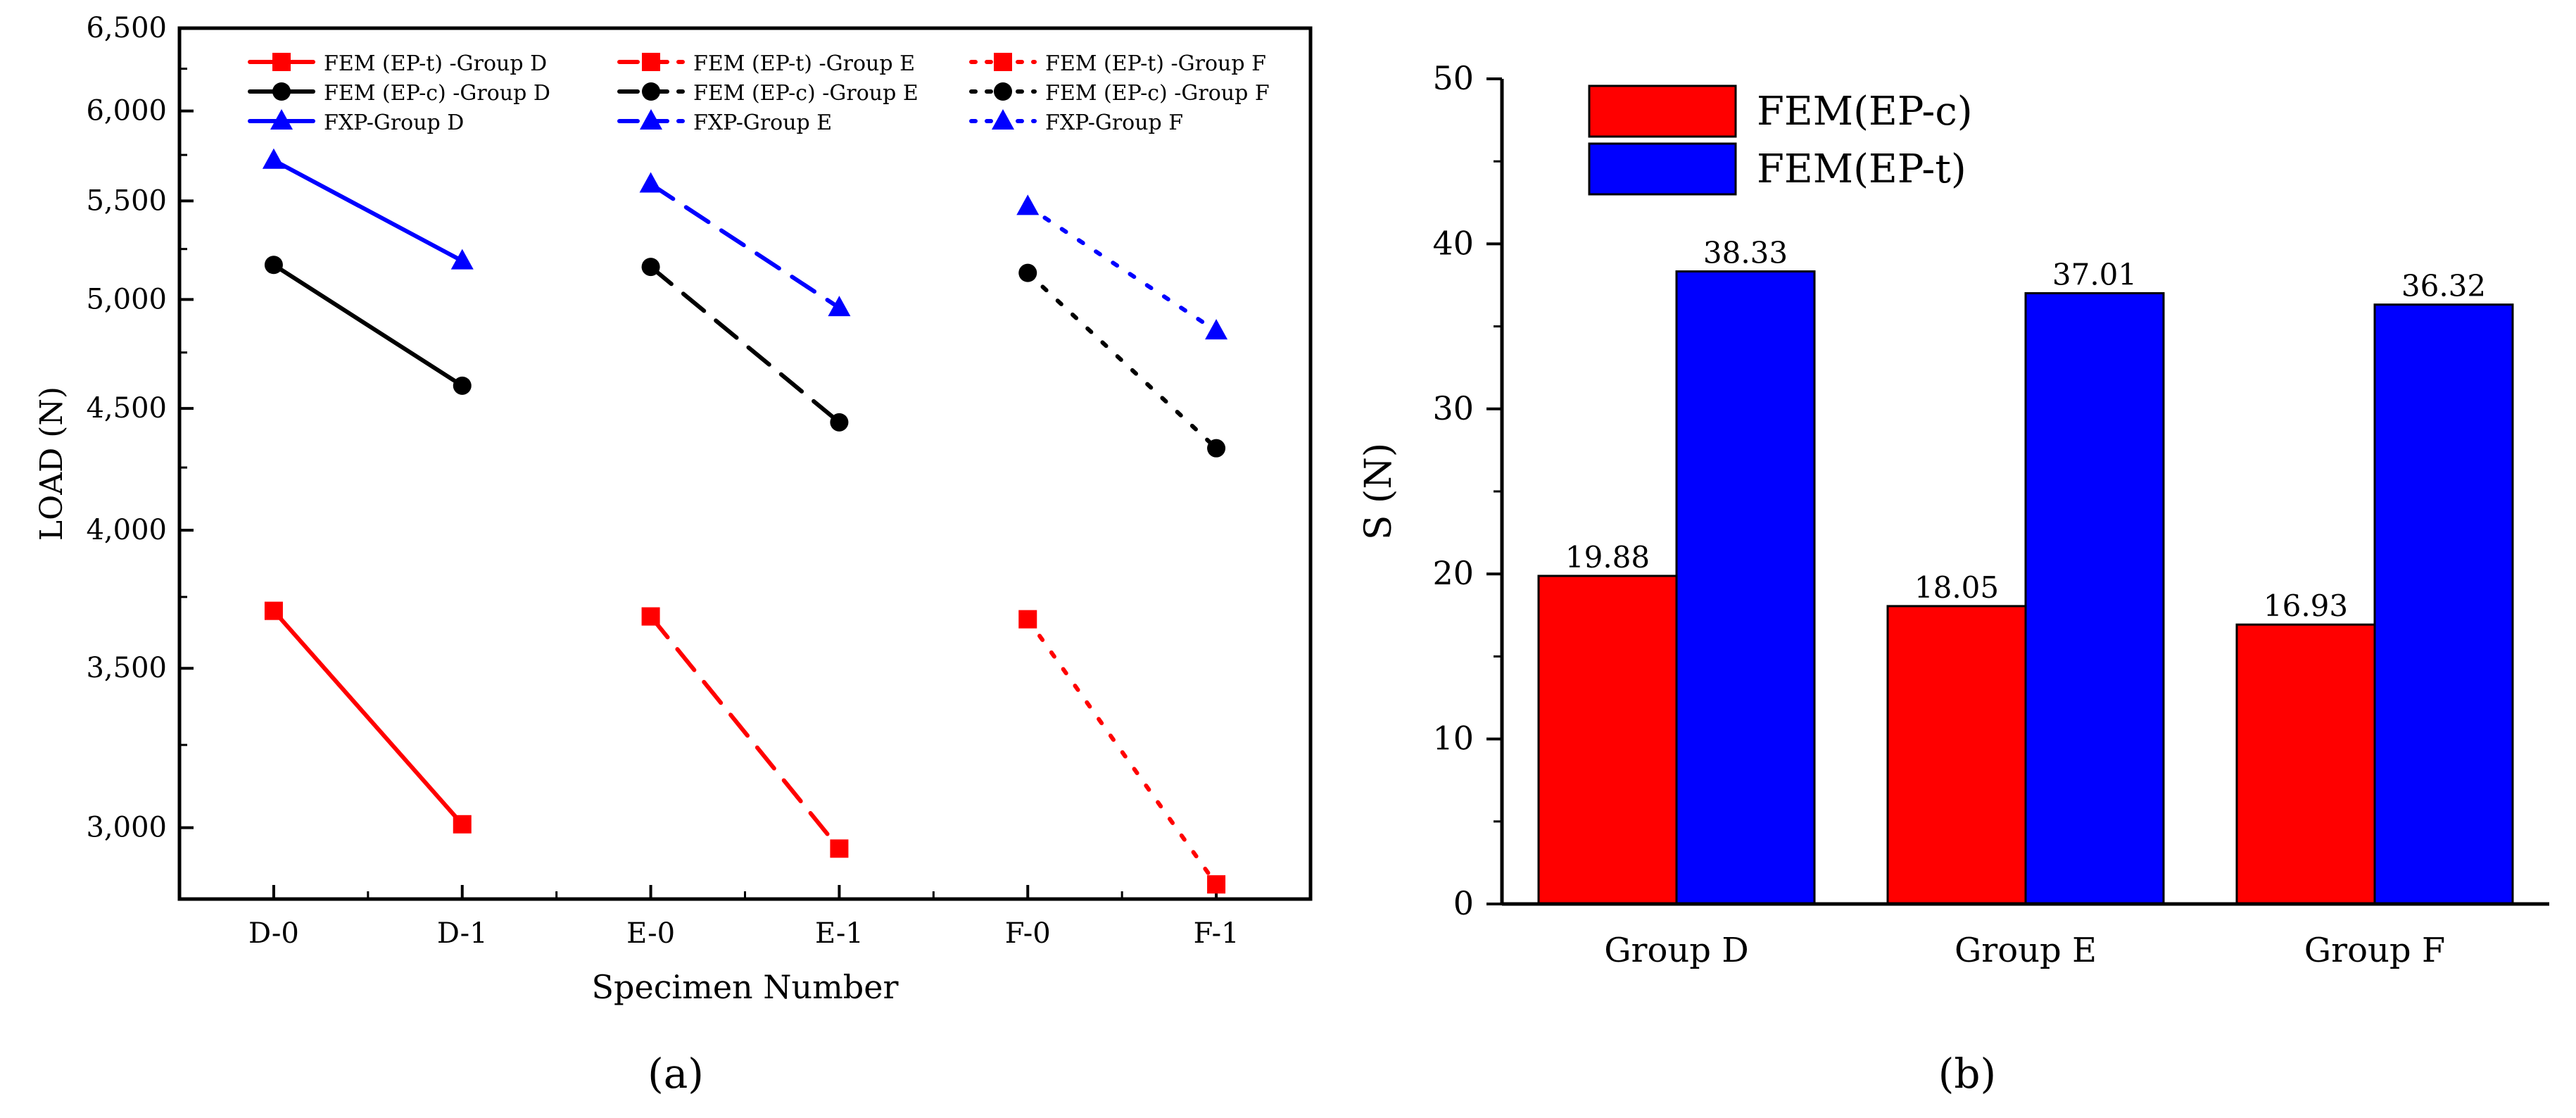 The image size is (2576, 1118). What do you see at coordinates (126, 668) in the screenshot?
I see `y-tick-label: 3,500` at bounding box center [126, 668].